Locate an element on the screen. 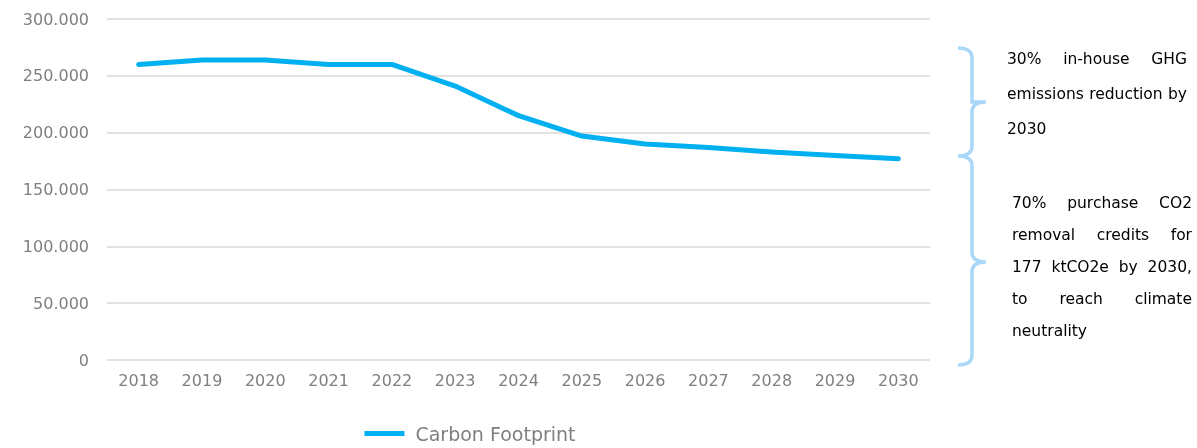 The image size is (1197, 448). legend-label: Carbon Footprint is located at coordinates (495, 433).